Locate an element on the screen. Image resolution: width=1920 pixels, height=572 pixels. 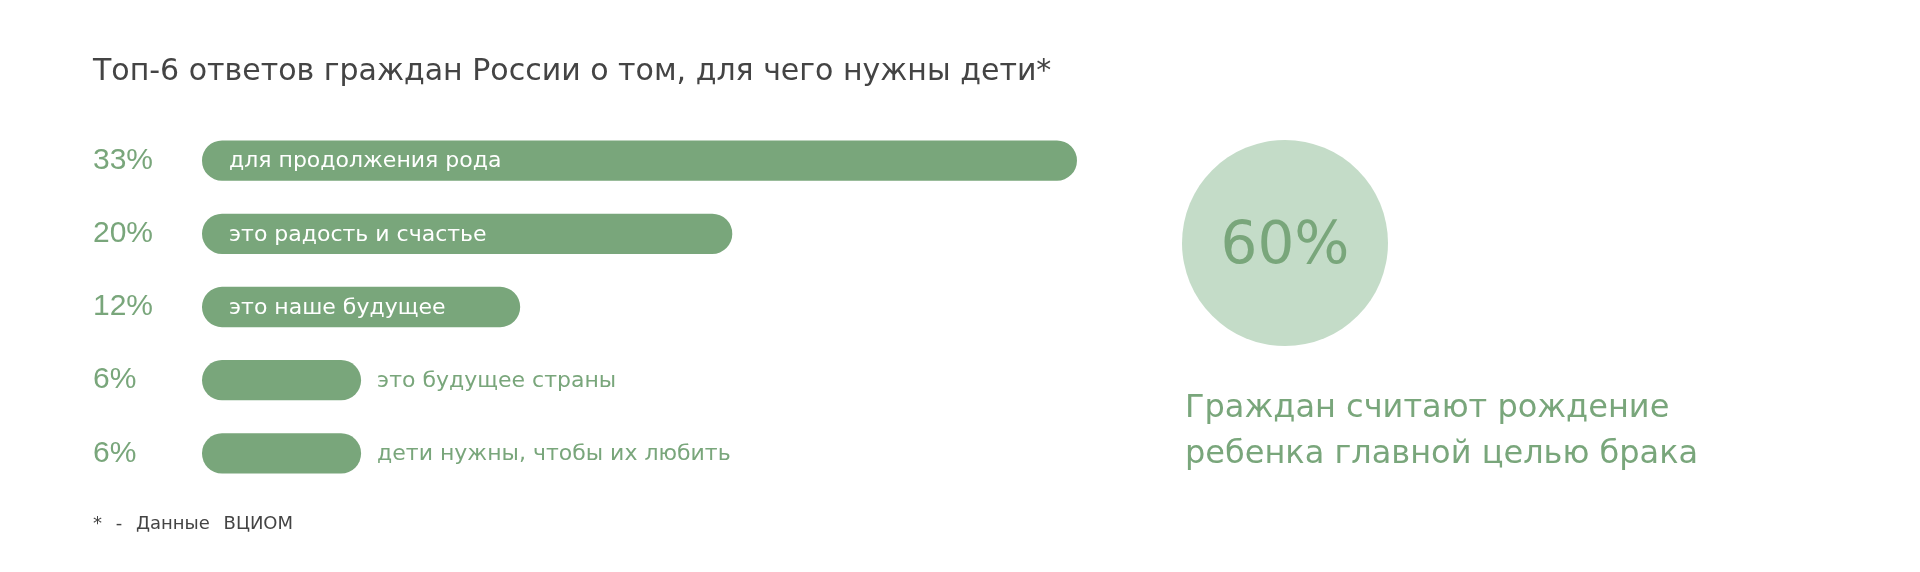
y-tick-label: это наше будущее is located at coordinates (337, 306).